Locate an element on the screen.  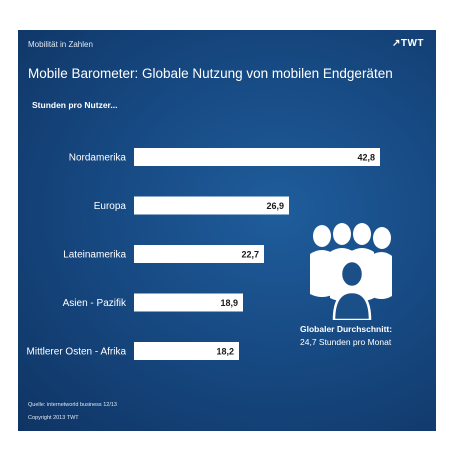
category-label: Mittlerer Osten - Afrika is located at coordinates (77, 352).